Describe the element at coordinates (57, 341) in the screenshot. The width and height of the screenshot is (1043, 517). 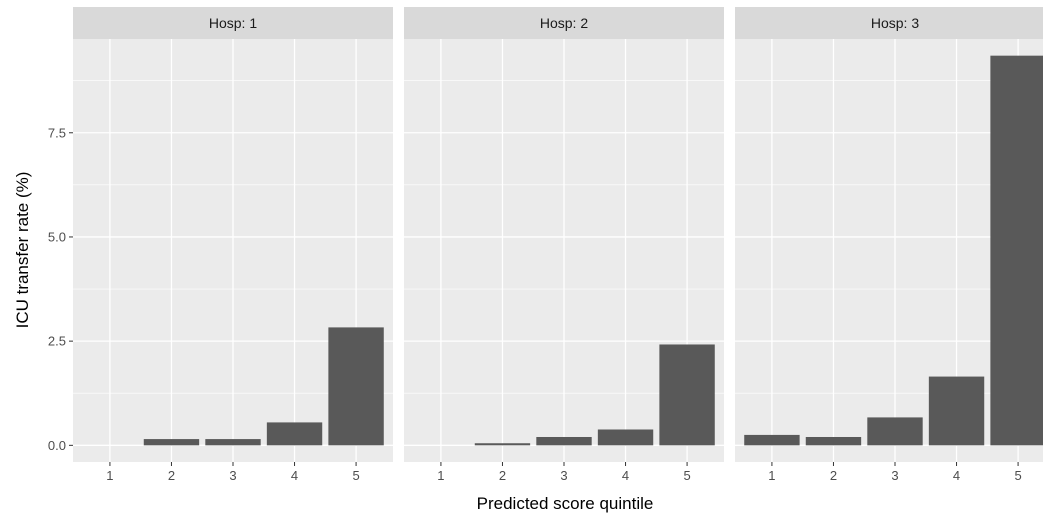
I see `y-tick-label: 2.5` at that location.